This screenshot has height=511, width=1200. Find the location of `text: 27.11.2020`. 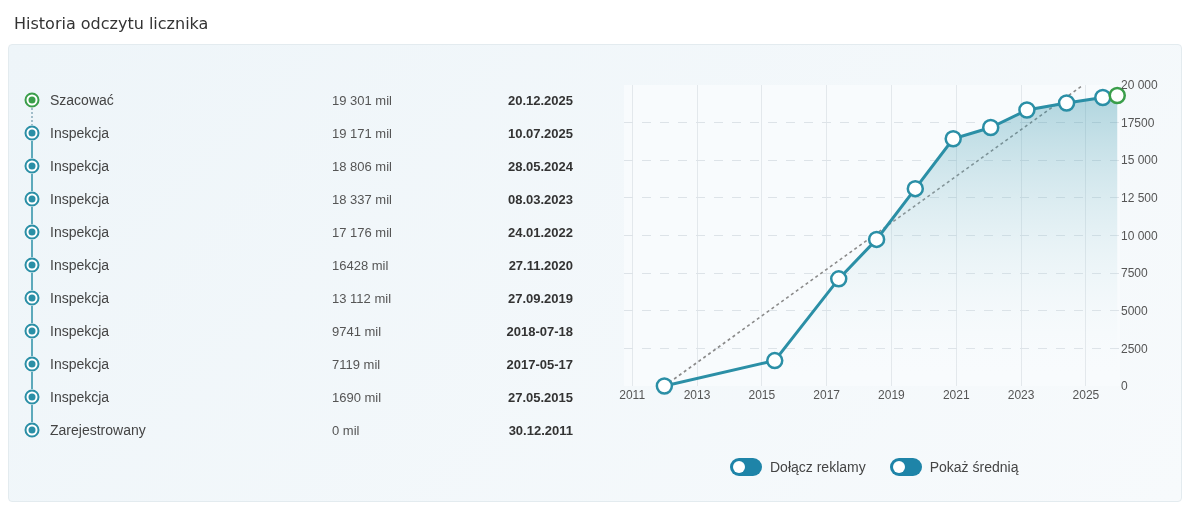

text: 27.11.2020 is located at coordinates (540, 265).